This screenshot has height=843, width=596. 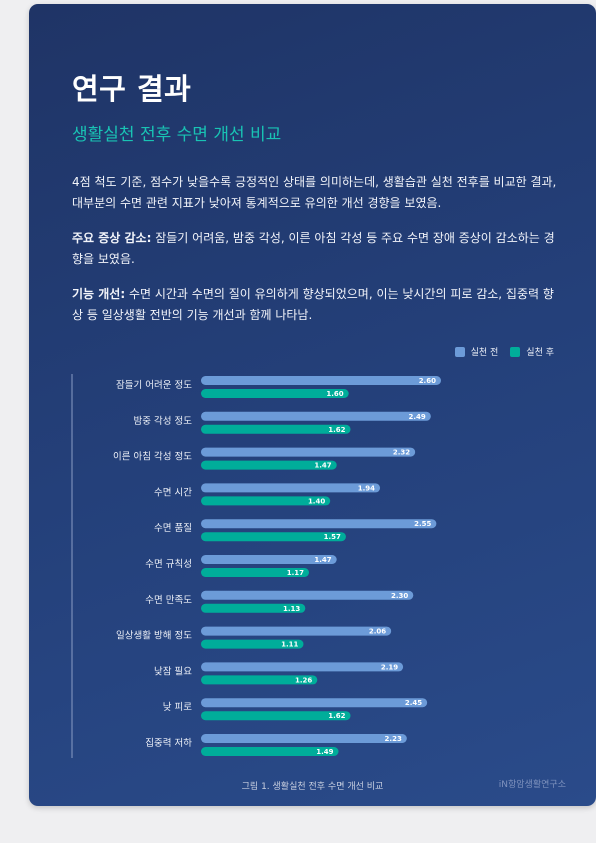 What do you see at coordinates (168, 743) in the screenshot?
I see `category-label: 집중력 저하` at bounding box center [168, 743].